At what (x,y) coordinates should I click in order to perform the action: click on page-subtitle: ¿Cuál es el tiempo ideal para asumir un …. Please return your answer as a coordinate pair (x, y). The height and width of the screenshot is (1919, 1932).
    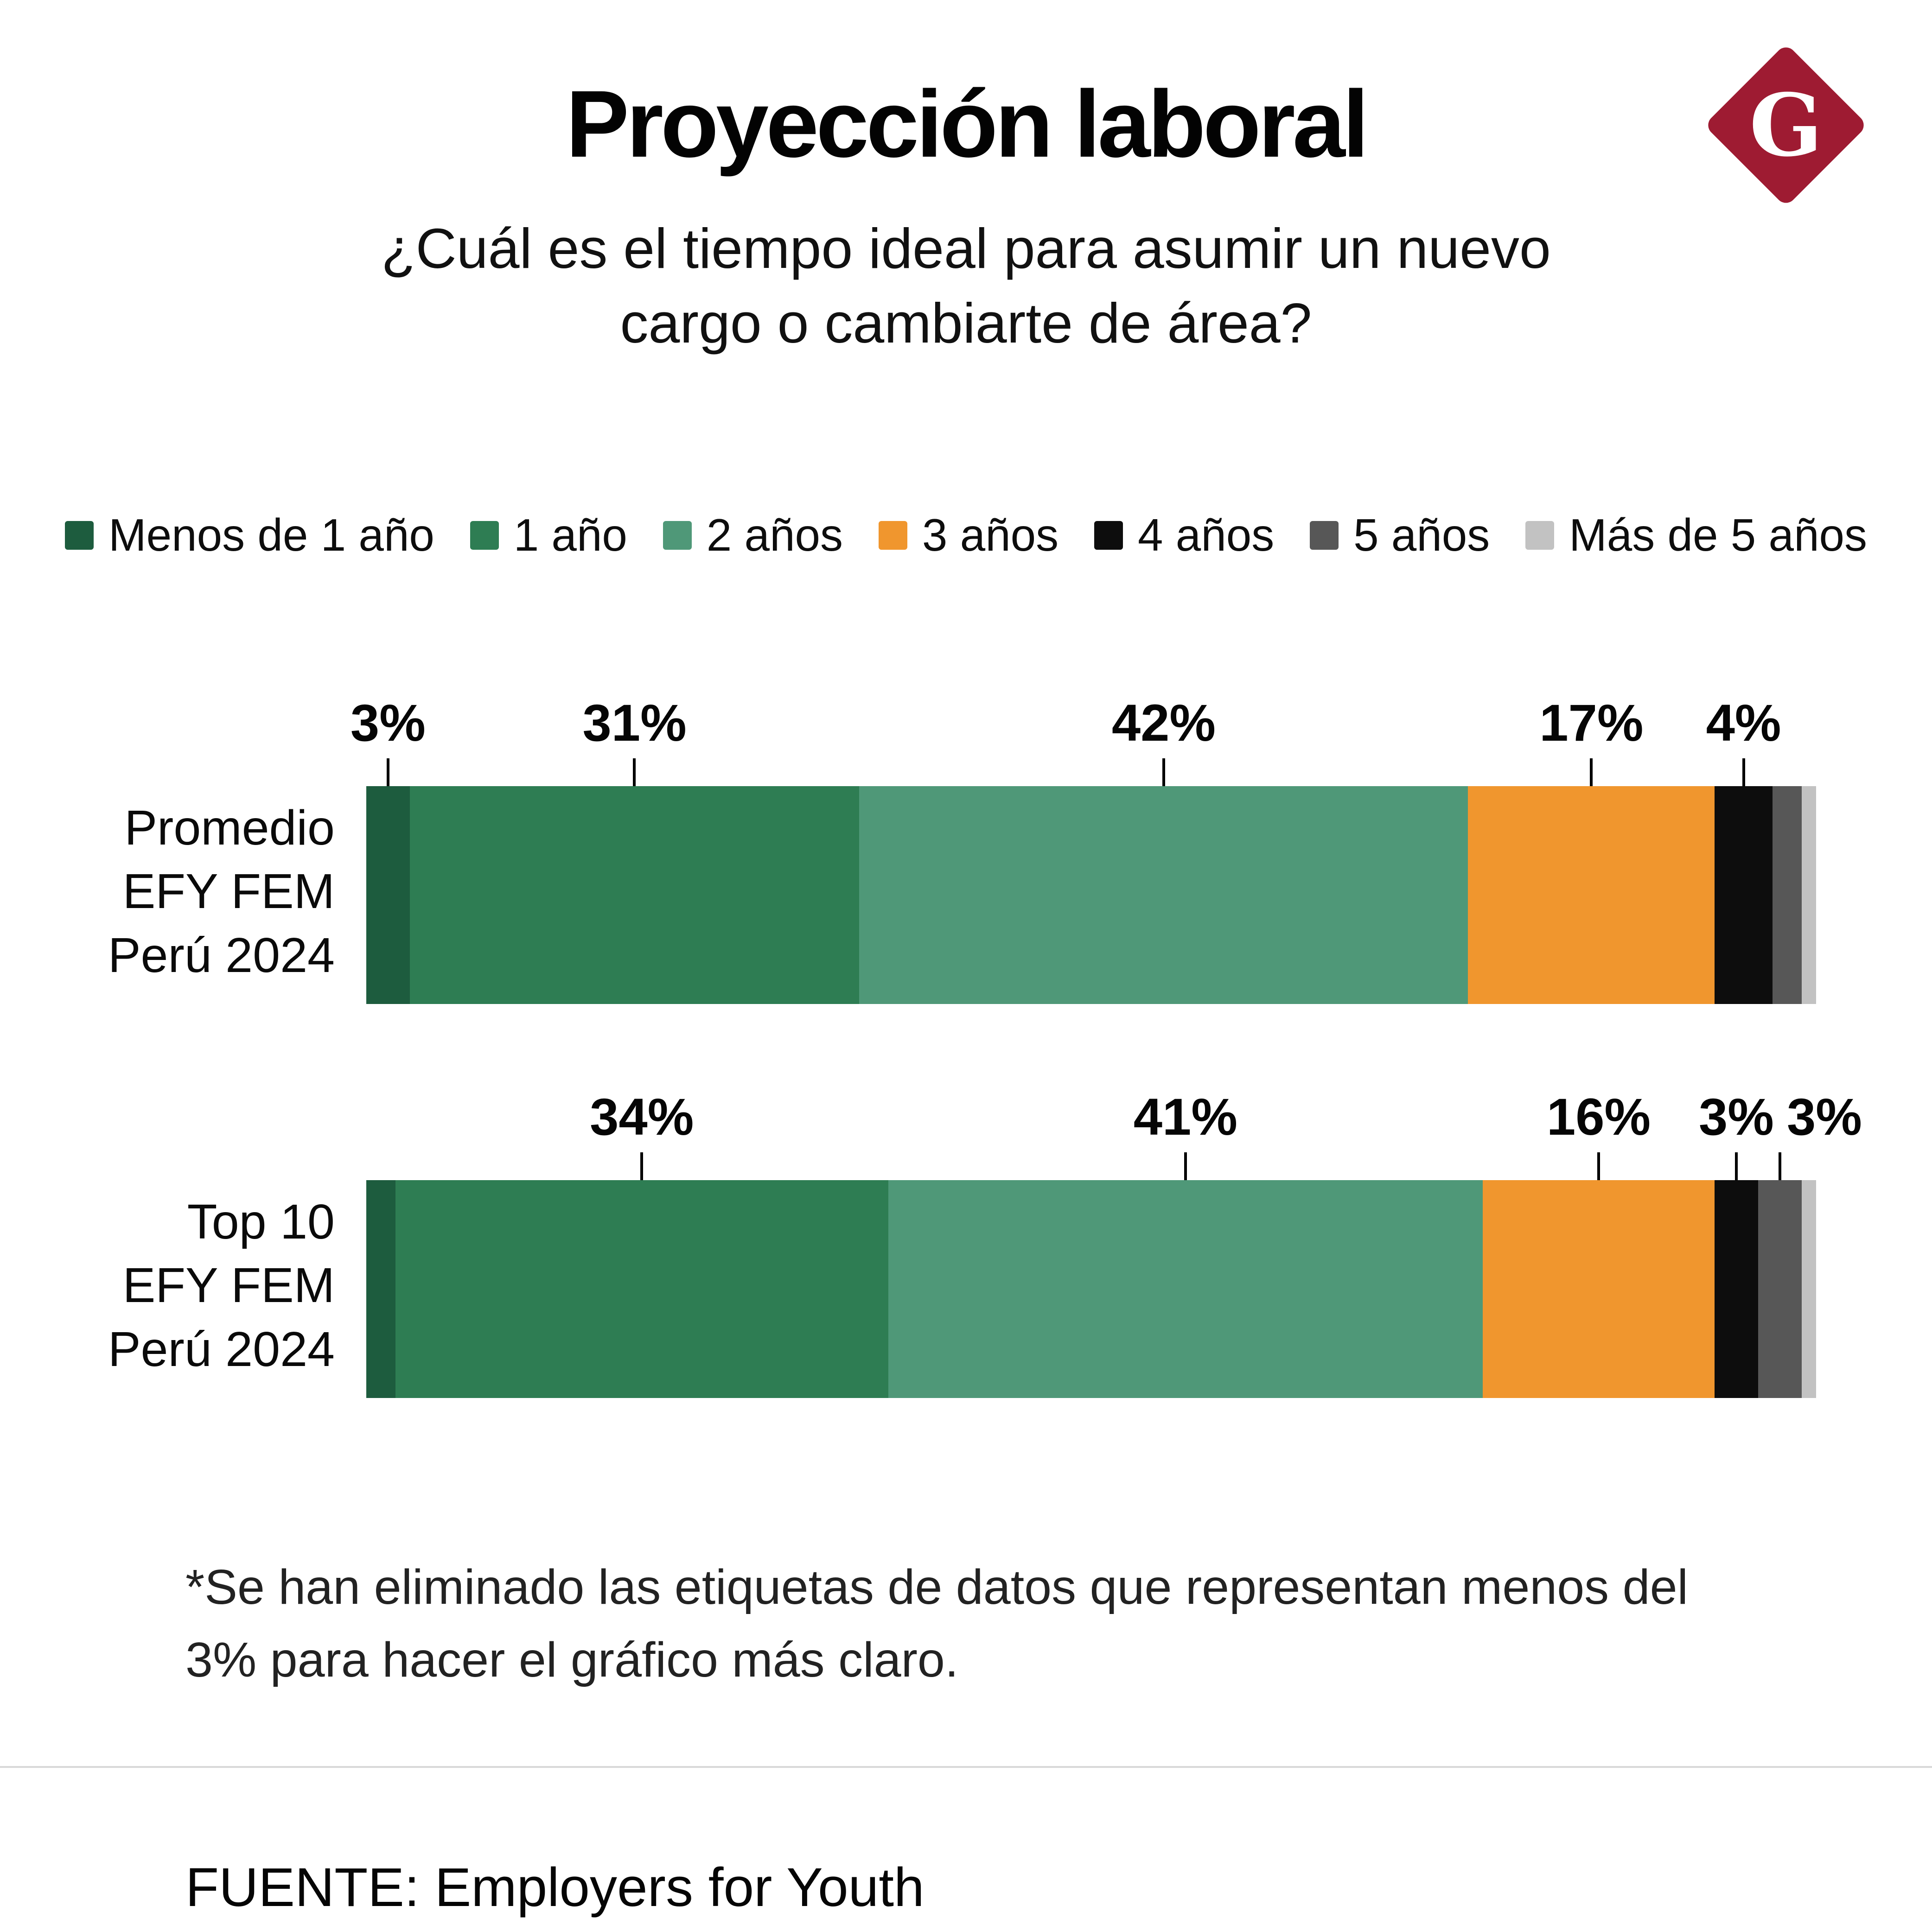
    Looking at the image, I should click on (966, 286).